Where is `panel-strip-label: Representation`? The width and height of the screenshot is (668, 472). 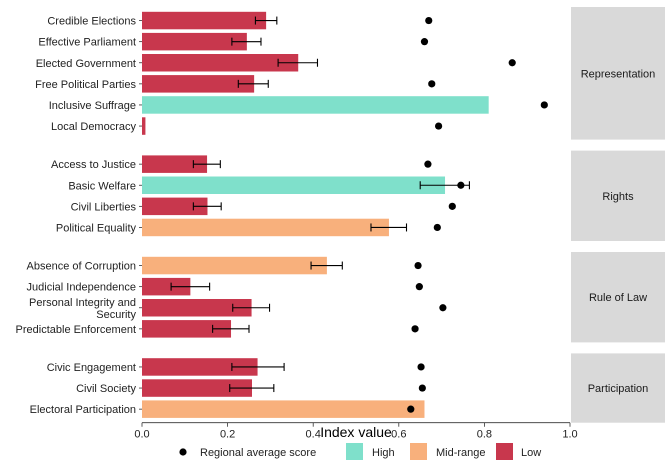 panel-strip-label: Representation is located at coordinates (618, 74).